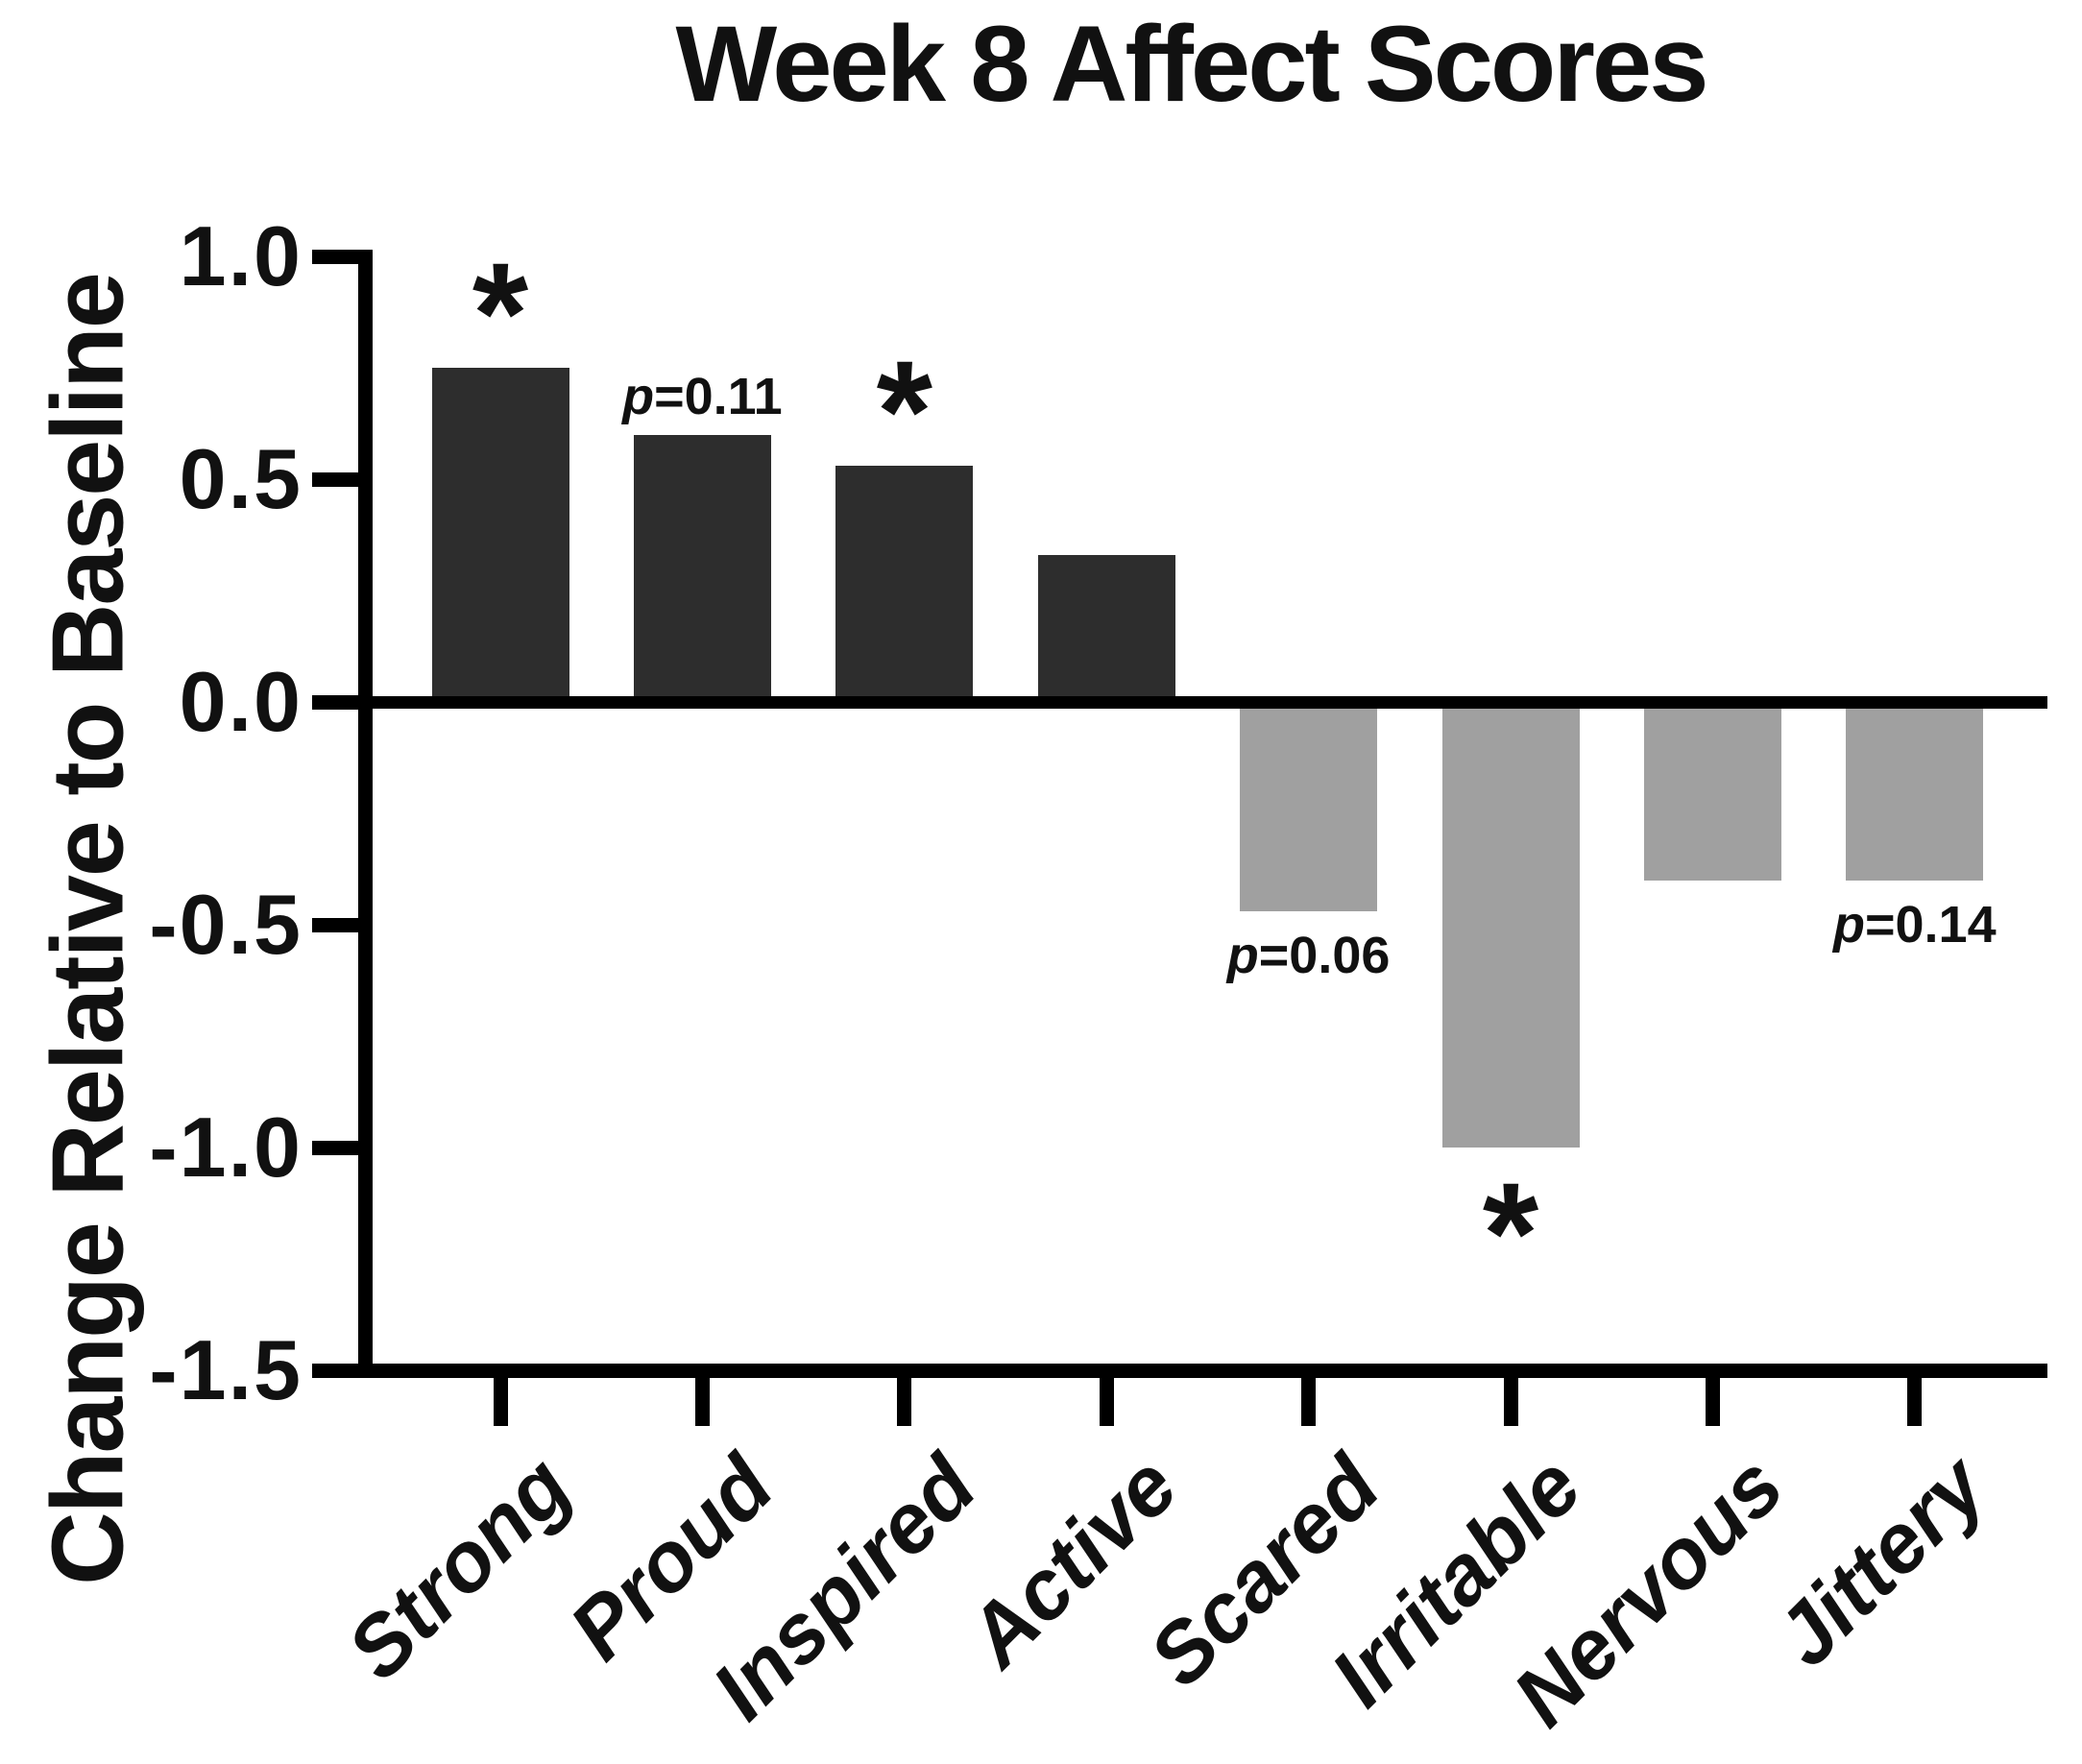  What do you see at coordinates (904, 584) in the screenshot?
I see `bar-inspired` at bounding box center [904, 584].